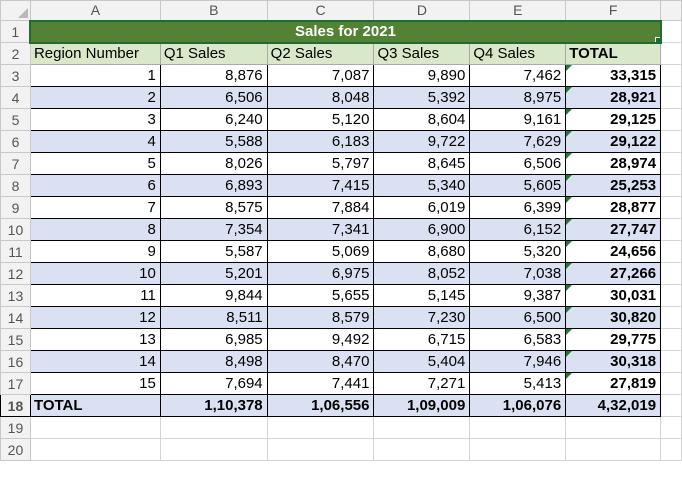  What do you see at coordinates (213, 295) in the screenshot?
I see `q1-cell: 9,844` at bounding box center [213, 295].